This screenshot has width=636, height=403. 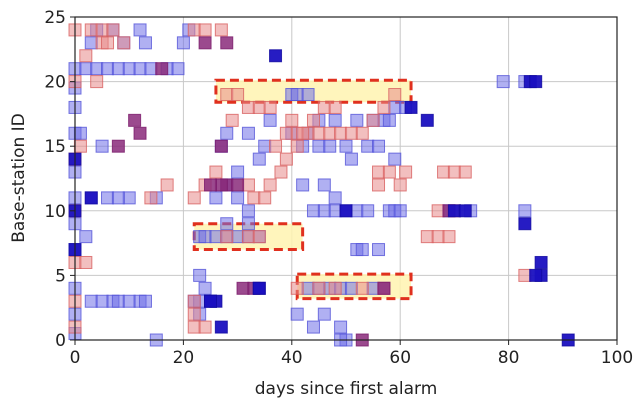 I want to click on y-tick-label: 0, so click(x=60, y=341).